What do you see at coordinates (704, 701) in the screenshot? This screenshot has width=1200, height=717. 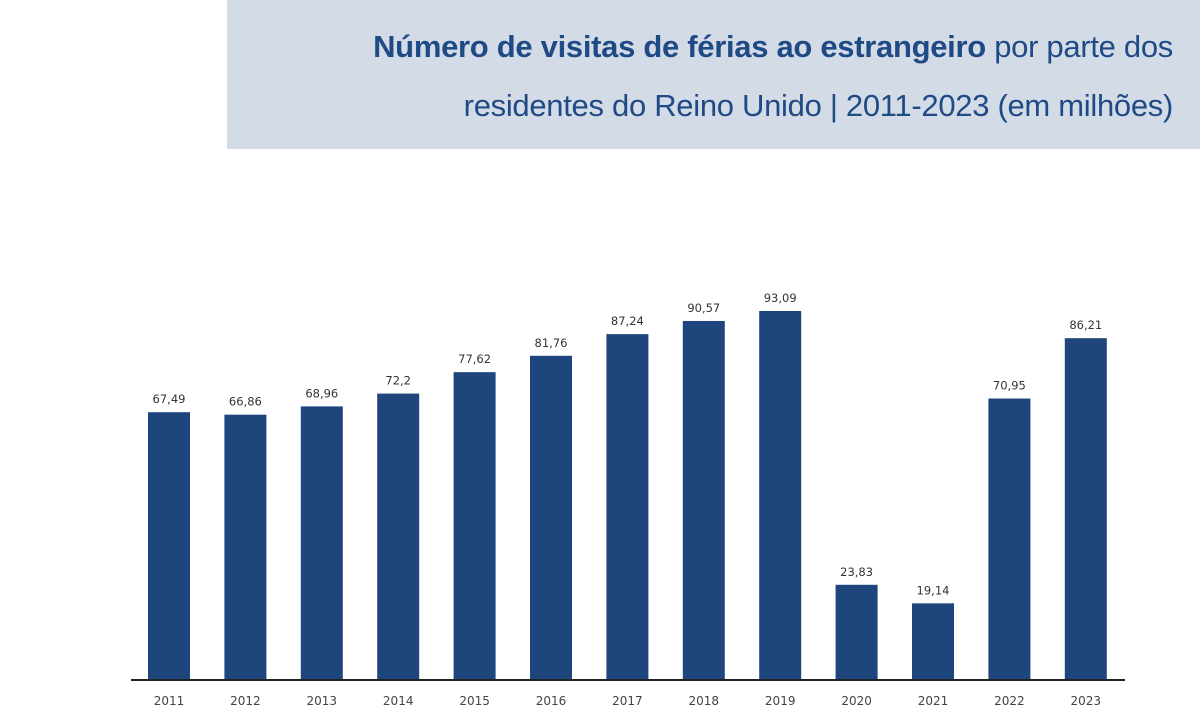 I see `x-tick-label-2018: 2018` at bounding box center [704, 701].